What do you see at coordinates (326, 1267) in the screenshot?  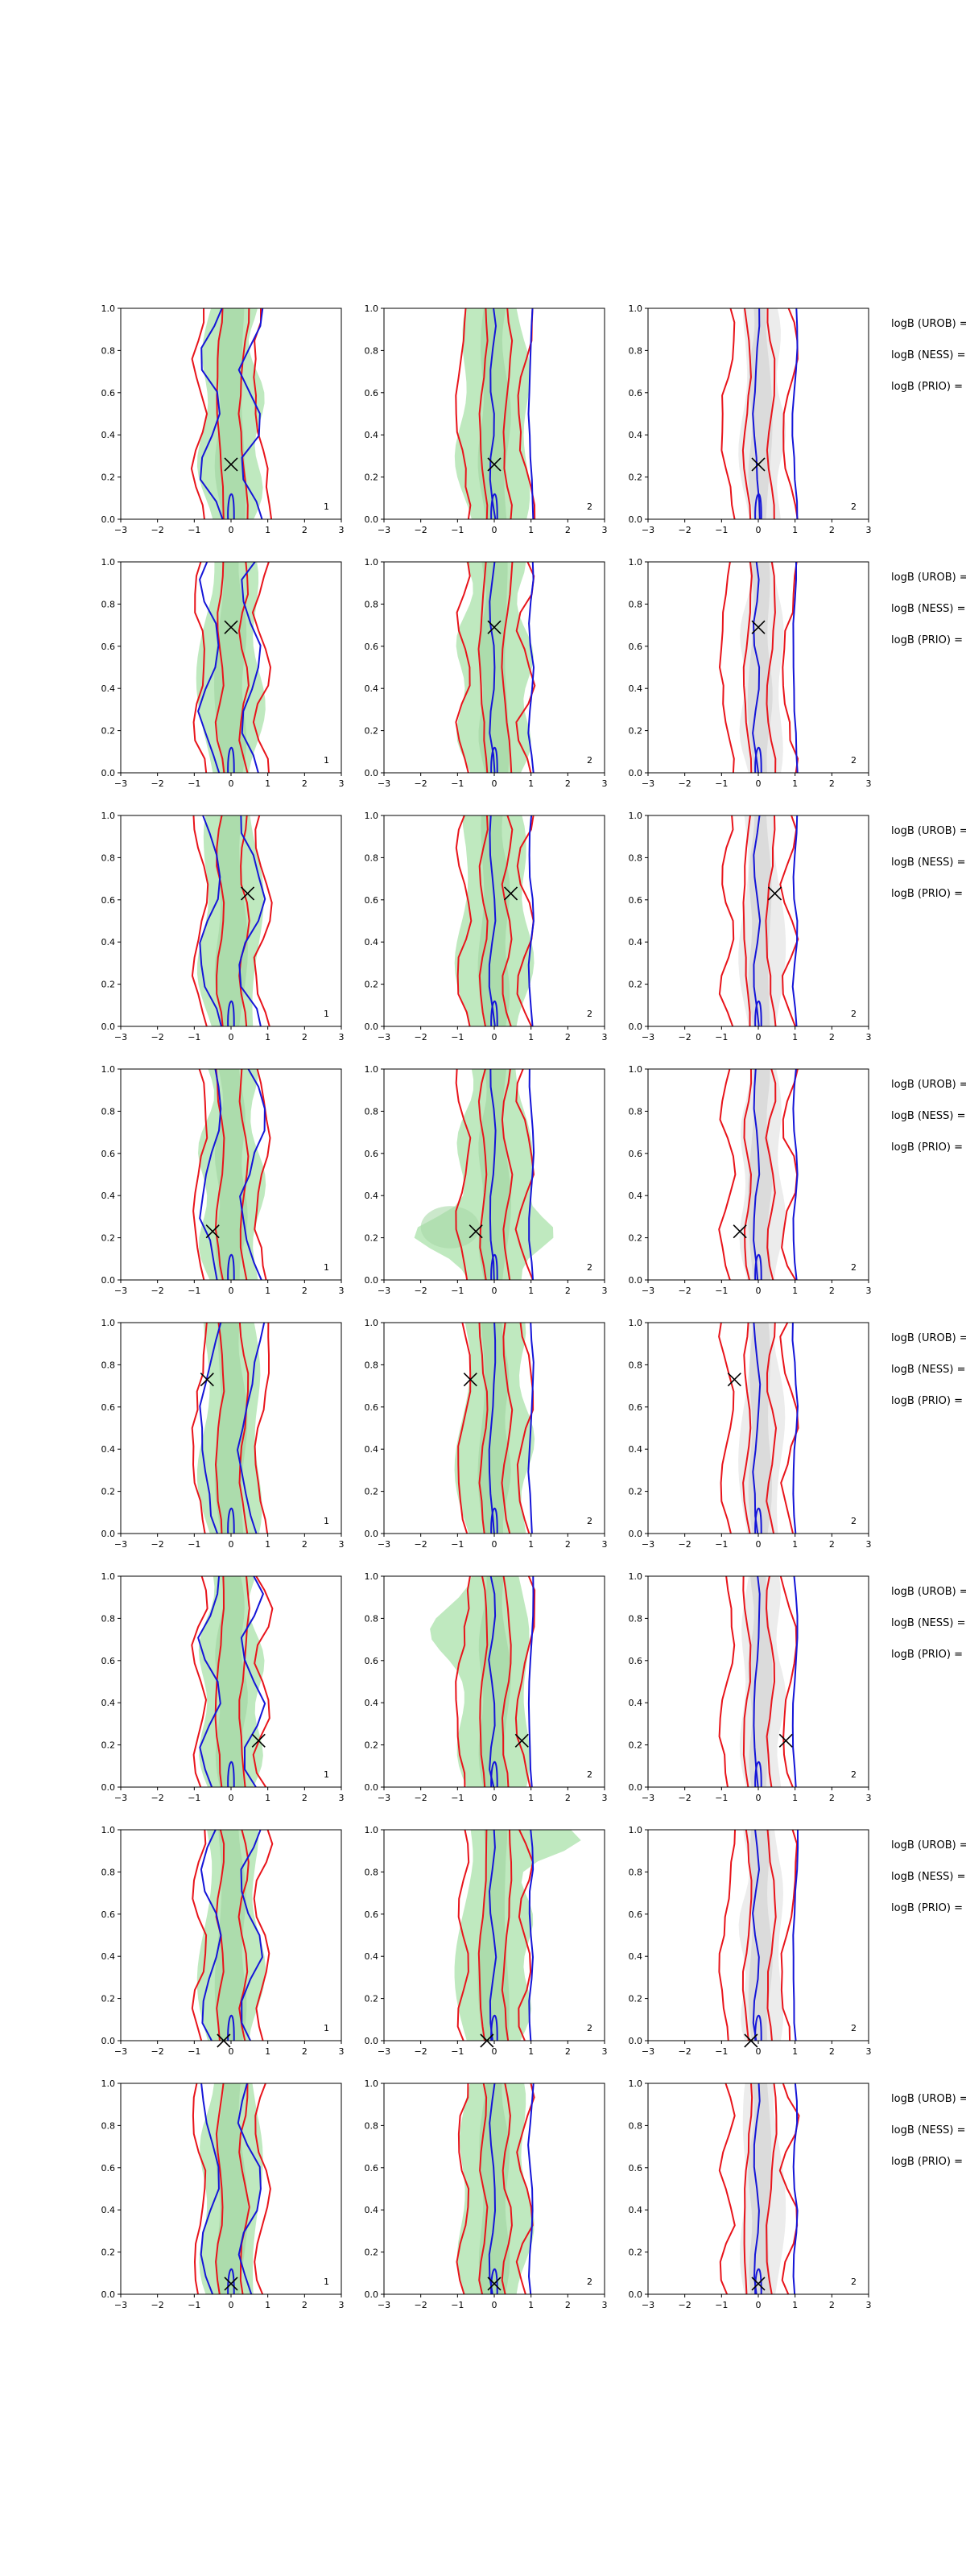 I see `panel-id: 1` at bounding box center [326, 1267].